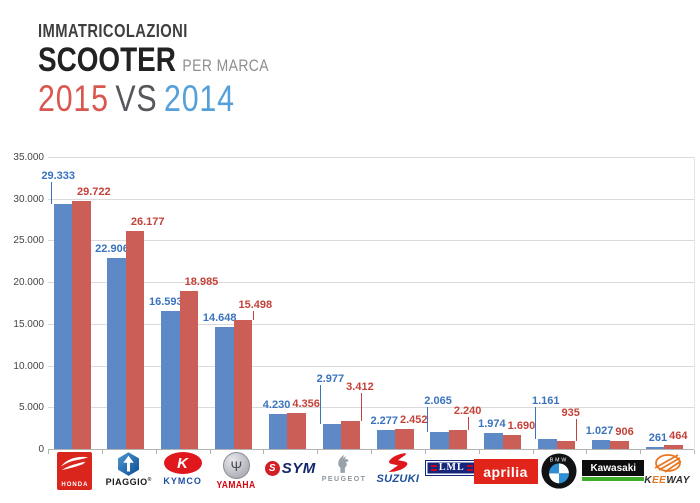 The width and height of the screenshot is (700, 503). Describe the element at coordinates (236, 485) in the screenshot. I see `yamaha-wordmark: YAMAHA` at that location.